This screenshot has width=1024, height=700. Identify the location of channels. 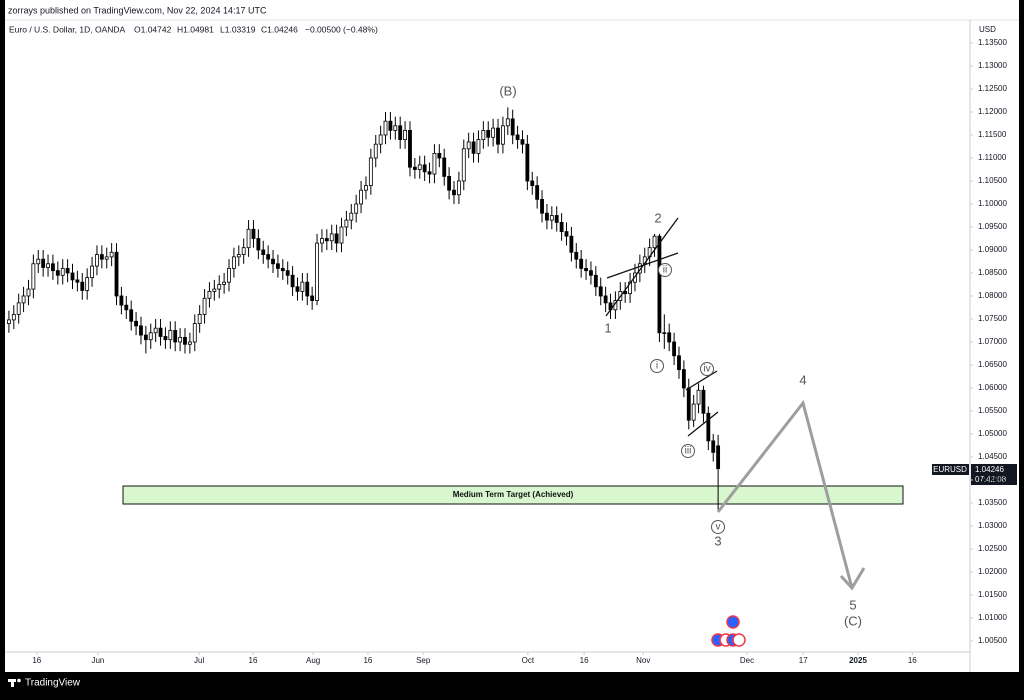
(662, 327).